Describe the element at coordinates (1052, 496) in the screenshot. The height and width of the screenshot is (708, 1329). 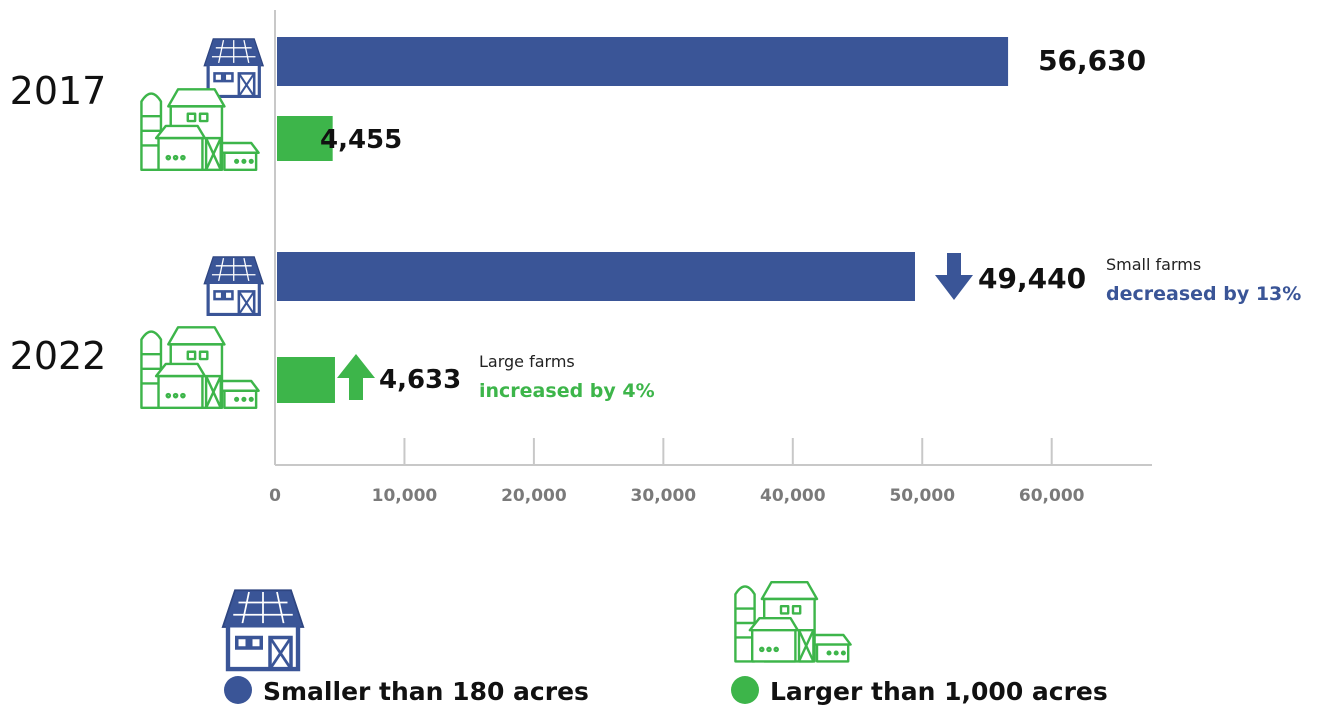
I see `x-tick-label: 60,000` at that location.